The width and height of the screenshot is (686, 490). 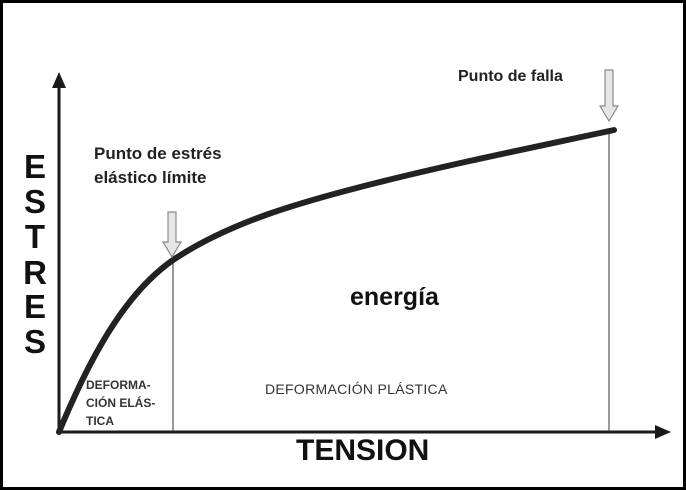 I want to click on elastic-limit-label: Punto de estrés elástico límite, so click(x=158, y=166).